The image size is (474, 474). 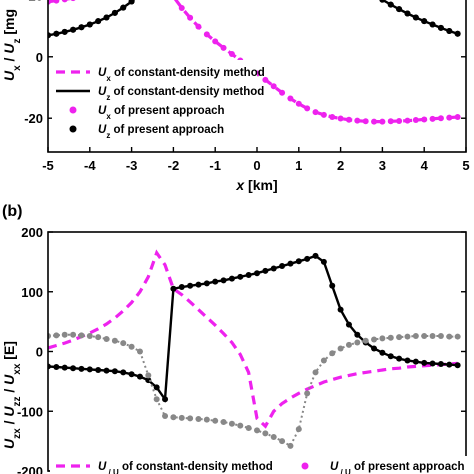 I want to click on panel-b-label: (b), so click(x=12, y=211).